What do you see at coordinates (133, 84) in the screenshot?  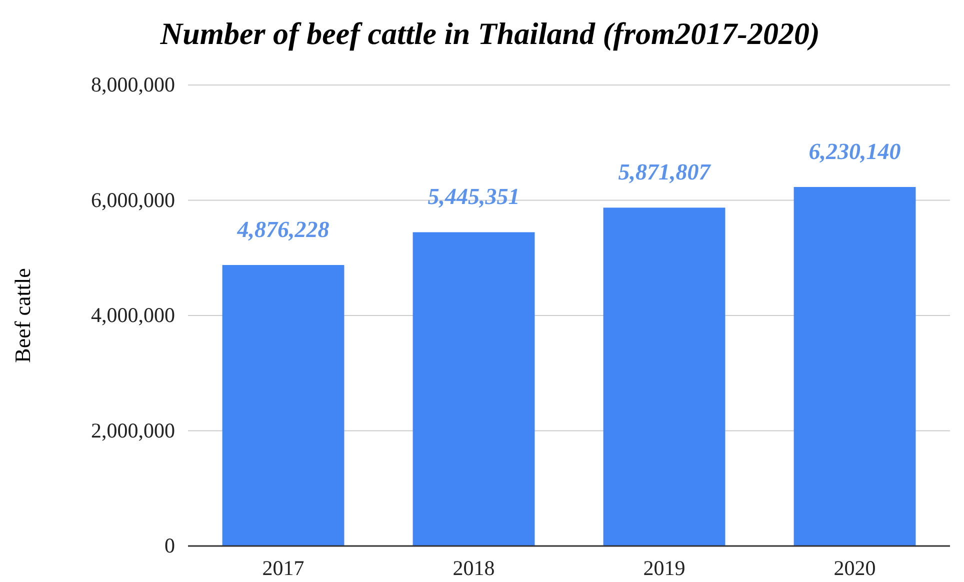 I see `y-tick-label: 8,000,000` at bounding box center [133, 84].